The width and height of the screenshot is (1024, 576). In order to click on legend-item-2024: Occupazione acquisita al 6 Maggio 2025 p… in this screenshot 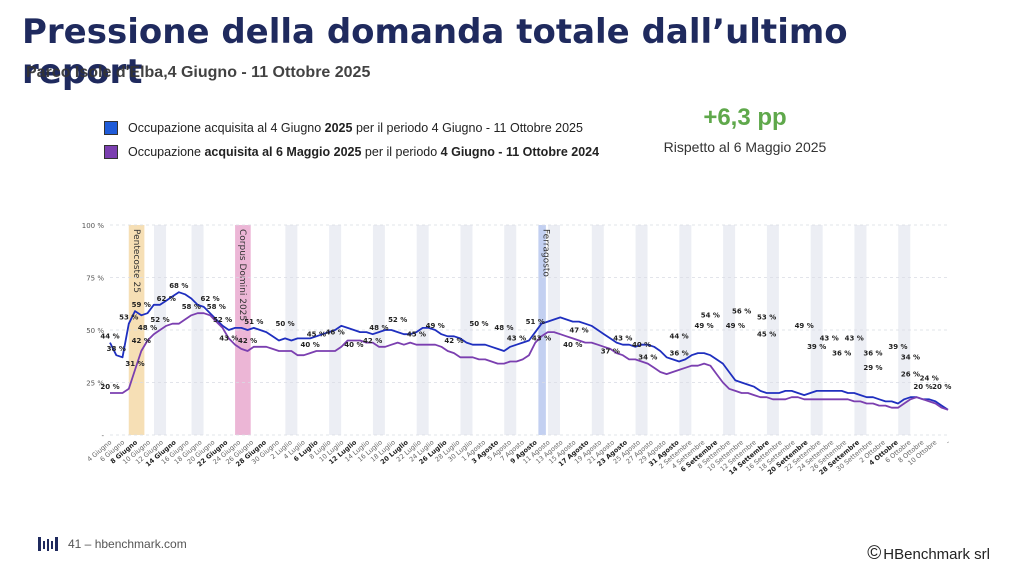, I will do `click(351, 152)`.